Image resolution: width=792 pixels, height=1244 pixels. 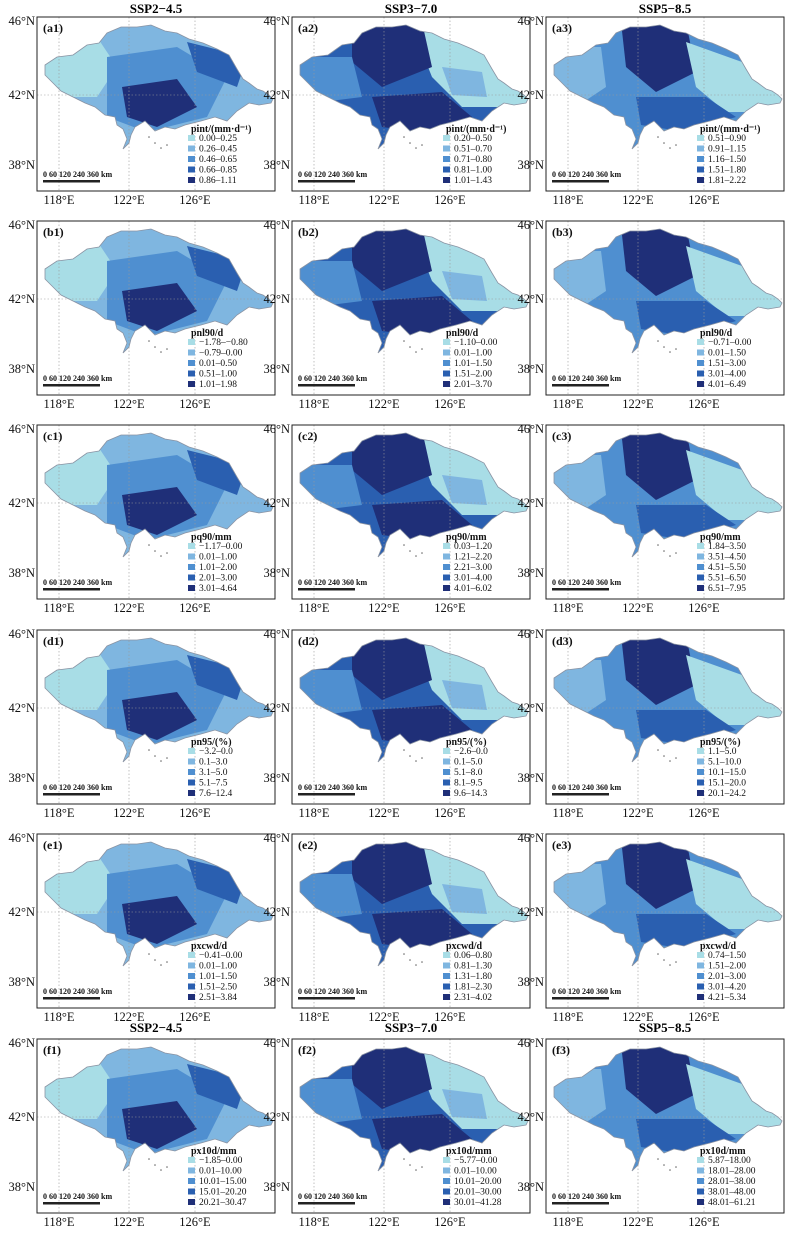 What do you see at coordinates (727, 364) in the screenshot?
I see `legend-entry: 1.51–3.00` at bounding box center [727, 364].